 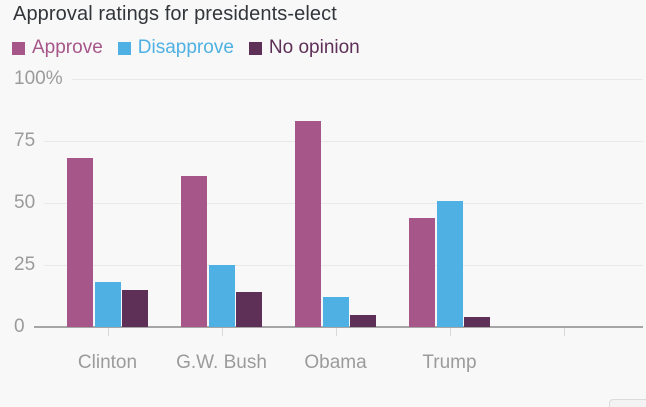 I want to click on legend-label-approve: Approve, so click(x=67, y=47).